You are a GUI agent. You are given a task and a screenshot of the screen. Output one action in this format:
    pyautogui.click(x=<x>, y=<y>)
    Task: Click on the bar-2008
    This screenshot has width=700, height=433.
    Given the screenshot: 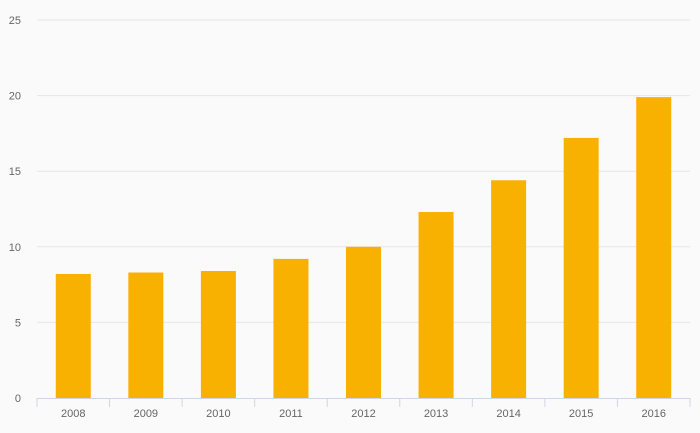 What is the action you would take?
    pyautogui.click(x=73, y=336)
    